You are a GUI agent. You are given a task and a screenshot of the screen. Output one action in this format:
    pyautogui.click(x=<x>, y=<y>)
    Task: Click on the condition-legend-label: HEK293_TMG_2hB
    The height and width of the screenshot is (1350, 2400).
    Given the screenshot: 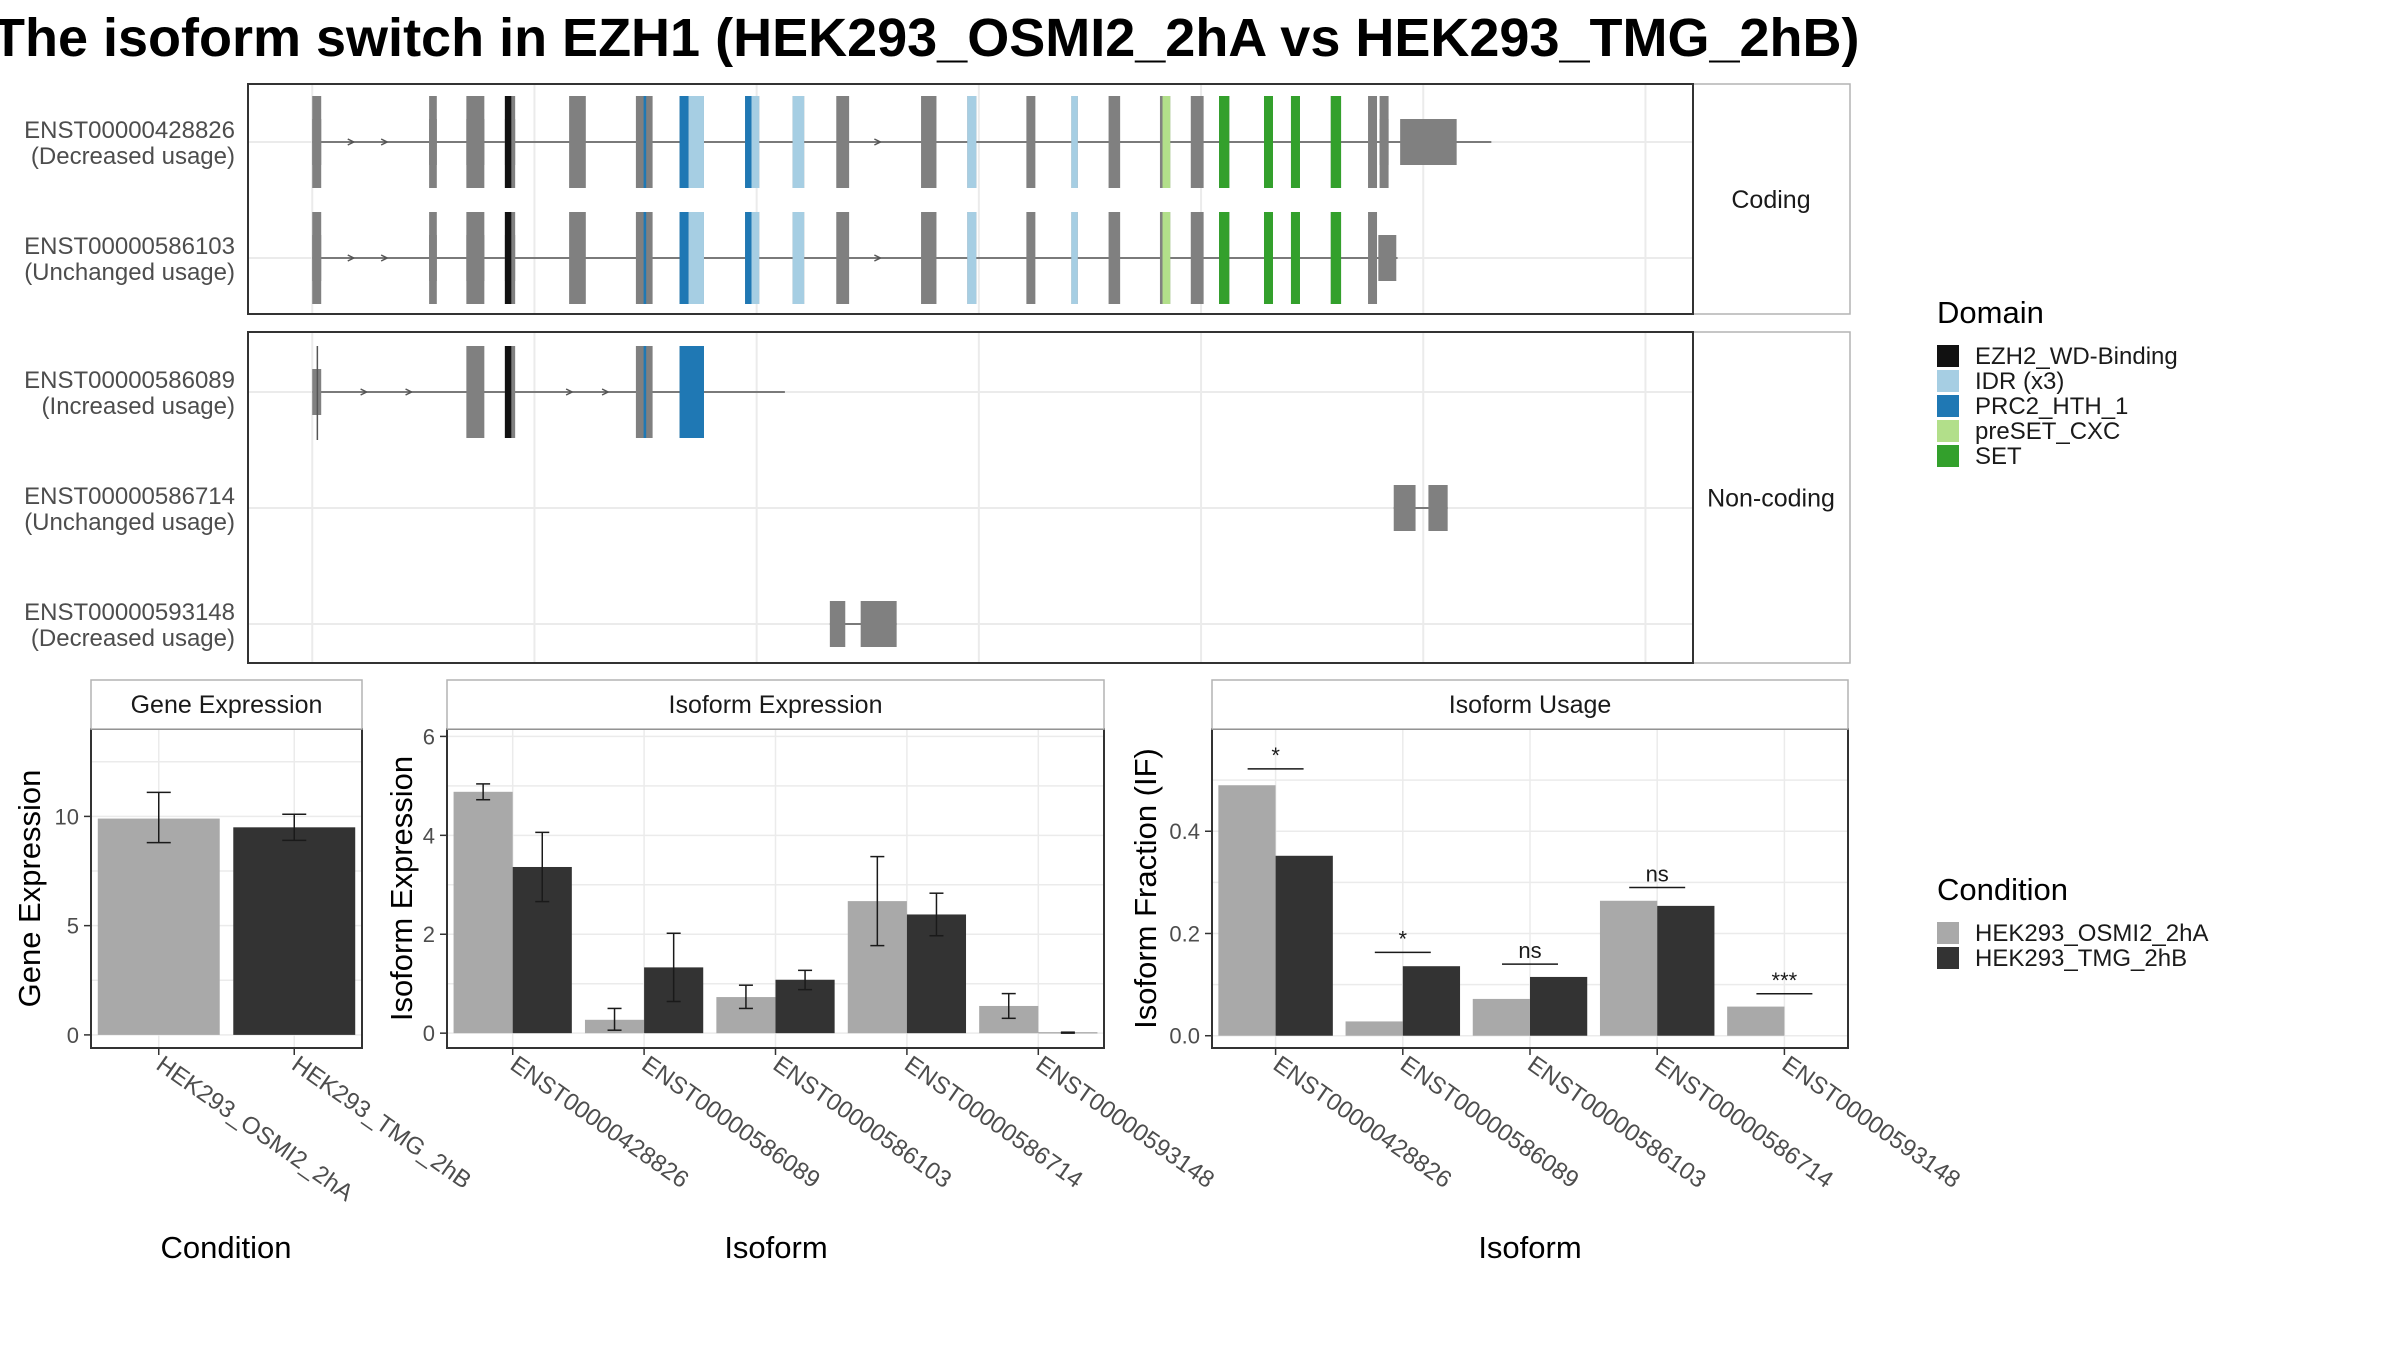 What is the action you would take?
    pyautogui.click(x=2081, y=958)
    